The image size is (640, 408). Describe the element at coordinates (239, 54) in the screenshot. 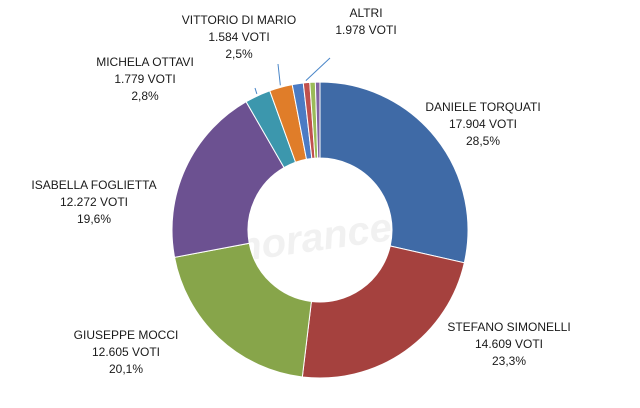

I see `label-percent-vittorio-di-mario: 2,5%` at that location.